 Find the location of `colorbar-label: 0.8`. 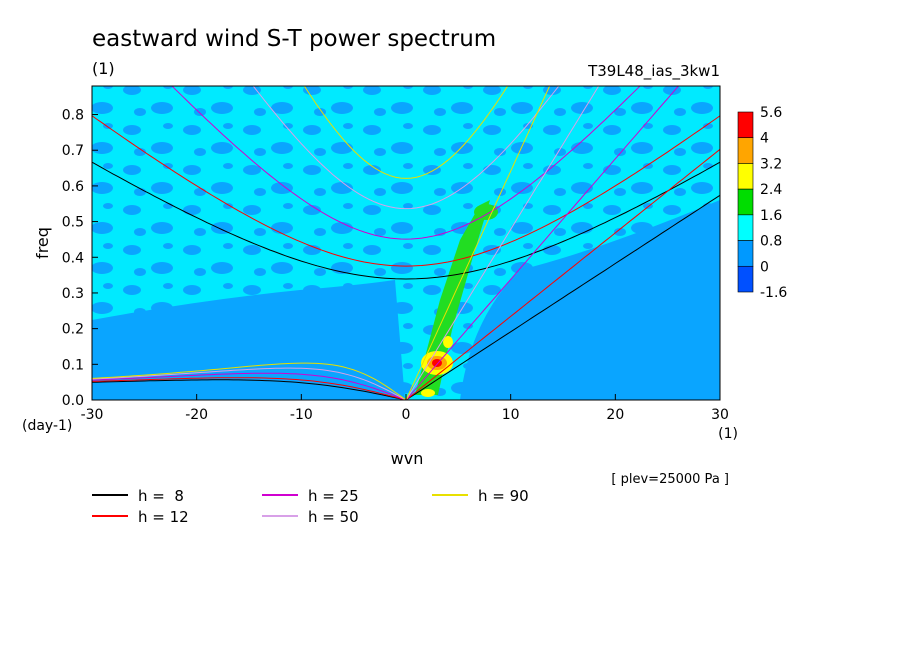

colorbar-label: 0.8 is located at coordinates (771, 242).